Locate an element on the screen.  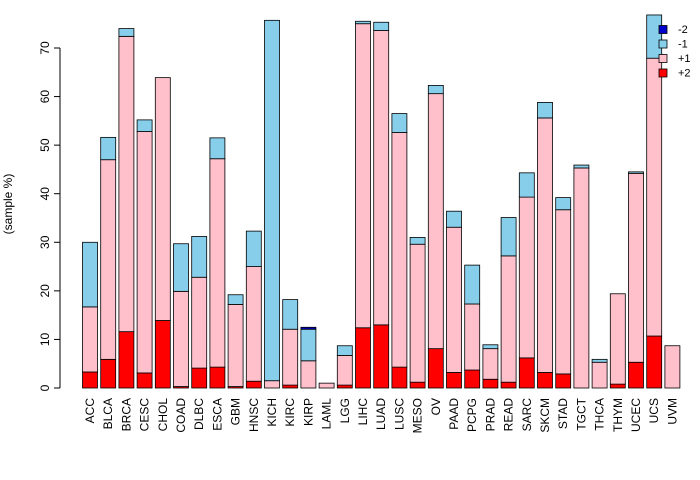
bar-group-meso is located at coordinates (417, 313).